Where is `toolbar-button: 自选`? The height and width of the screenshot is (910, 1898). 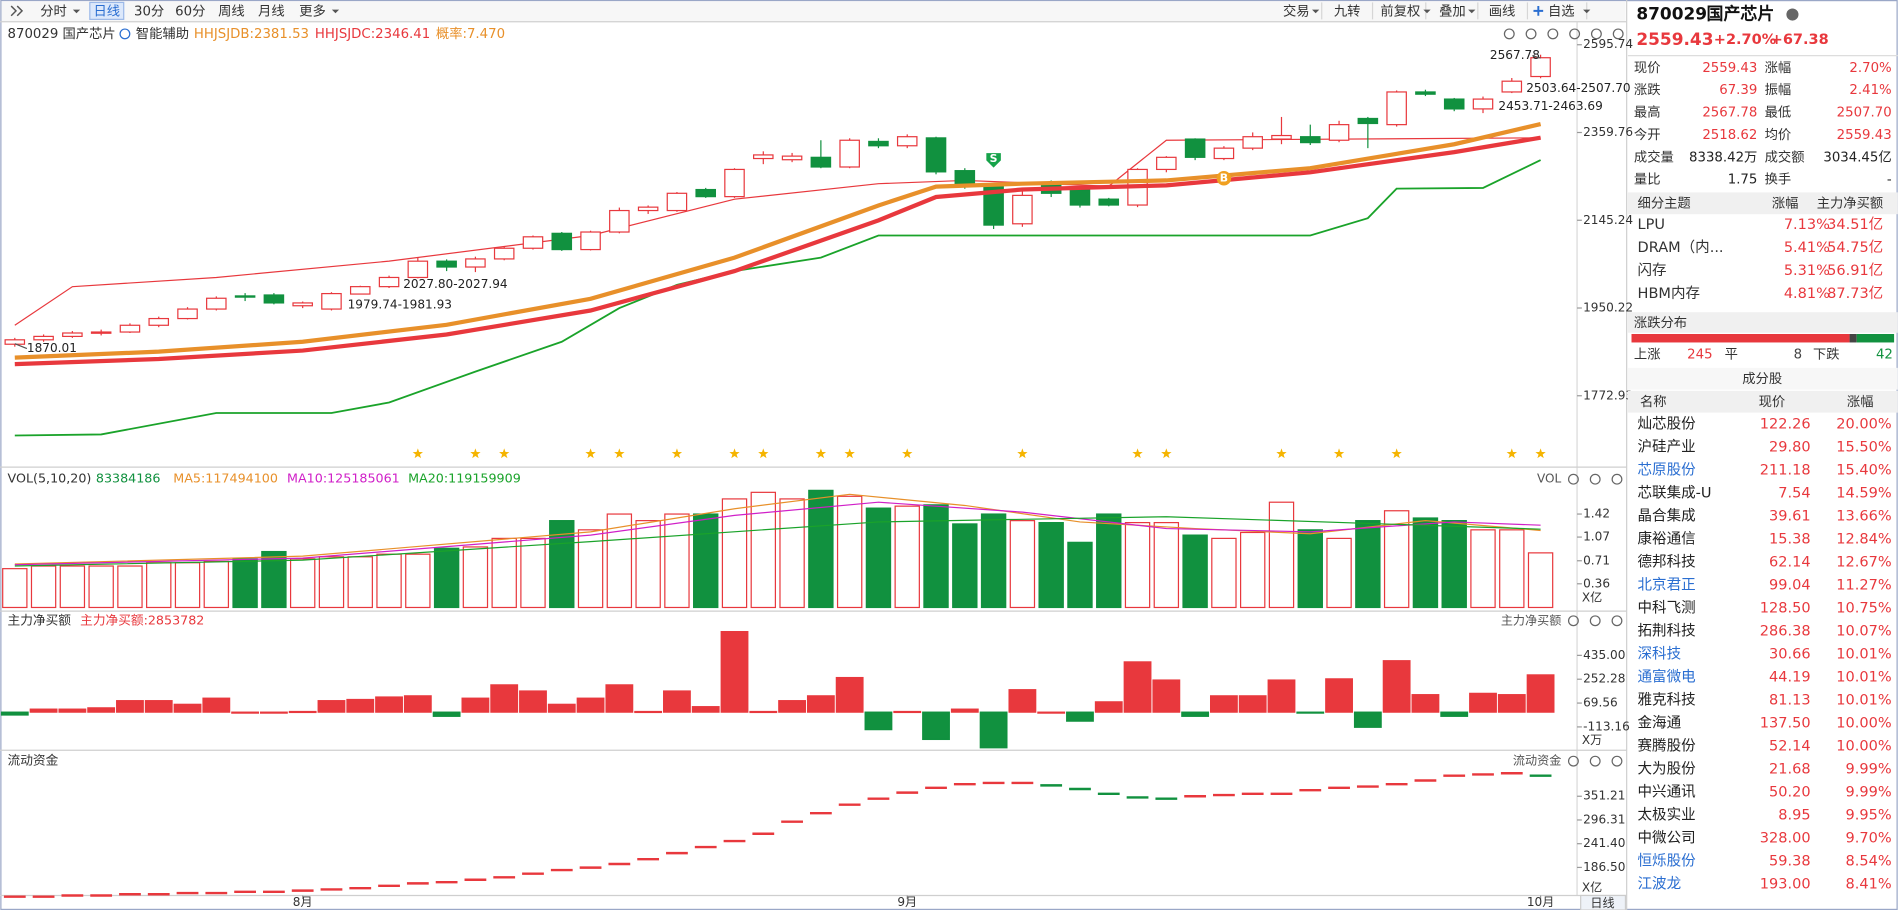 toolbar-button: 自选 is located at coordinates (1561, 11).